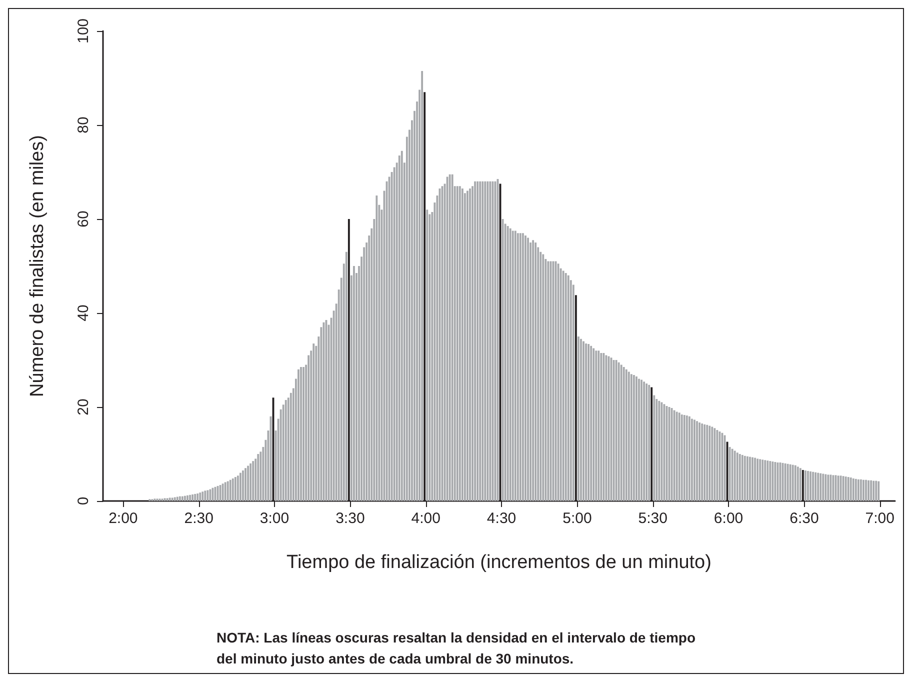 The image size is (912, 682). I want to click on x-tick-label: 6:30, so click(804, 518).